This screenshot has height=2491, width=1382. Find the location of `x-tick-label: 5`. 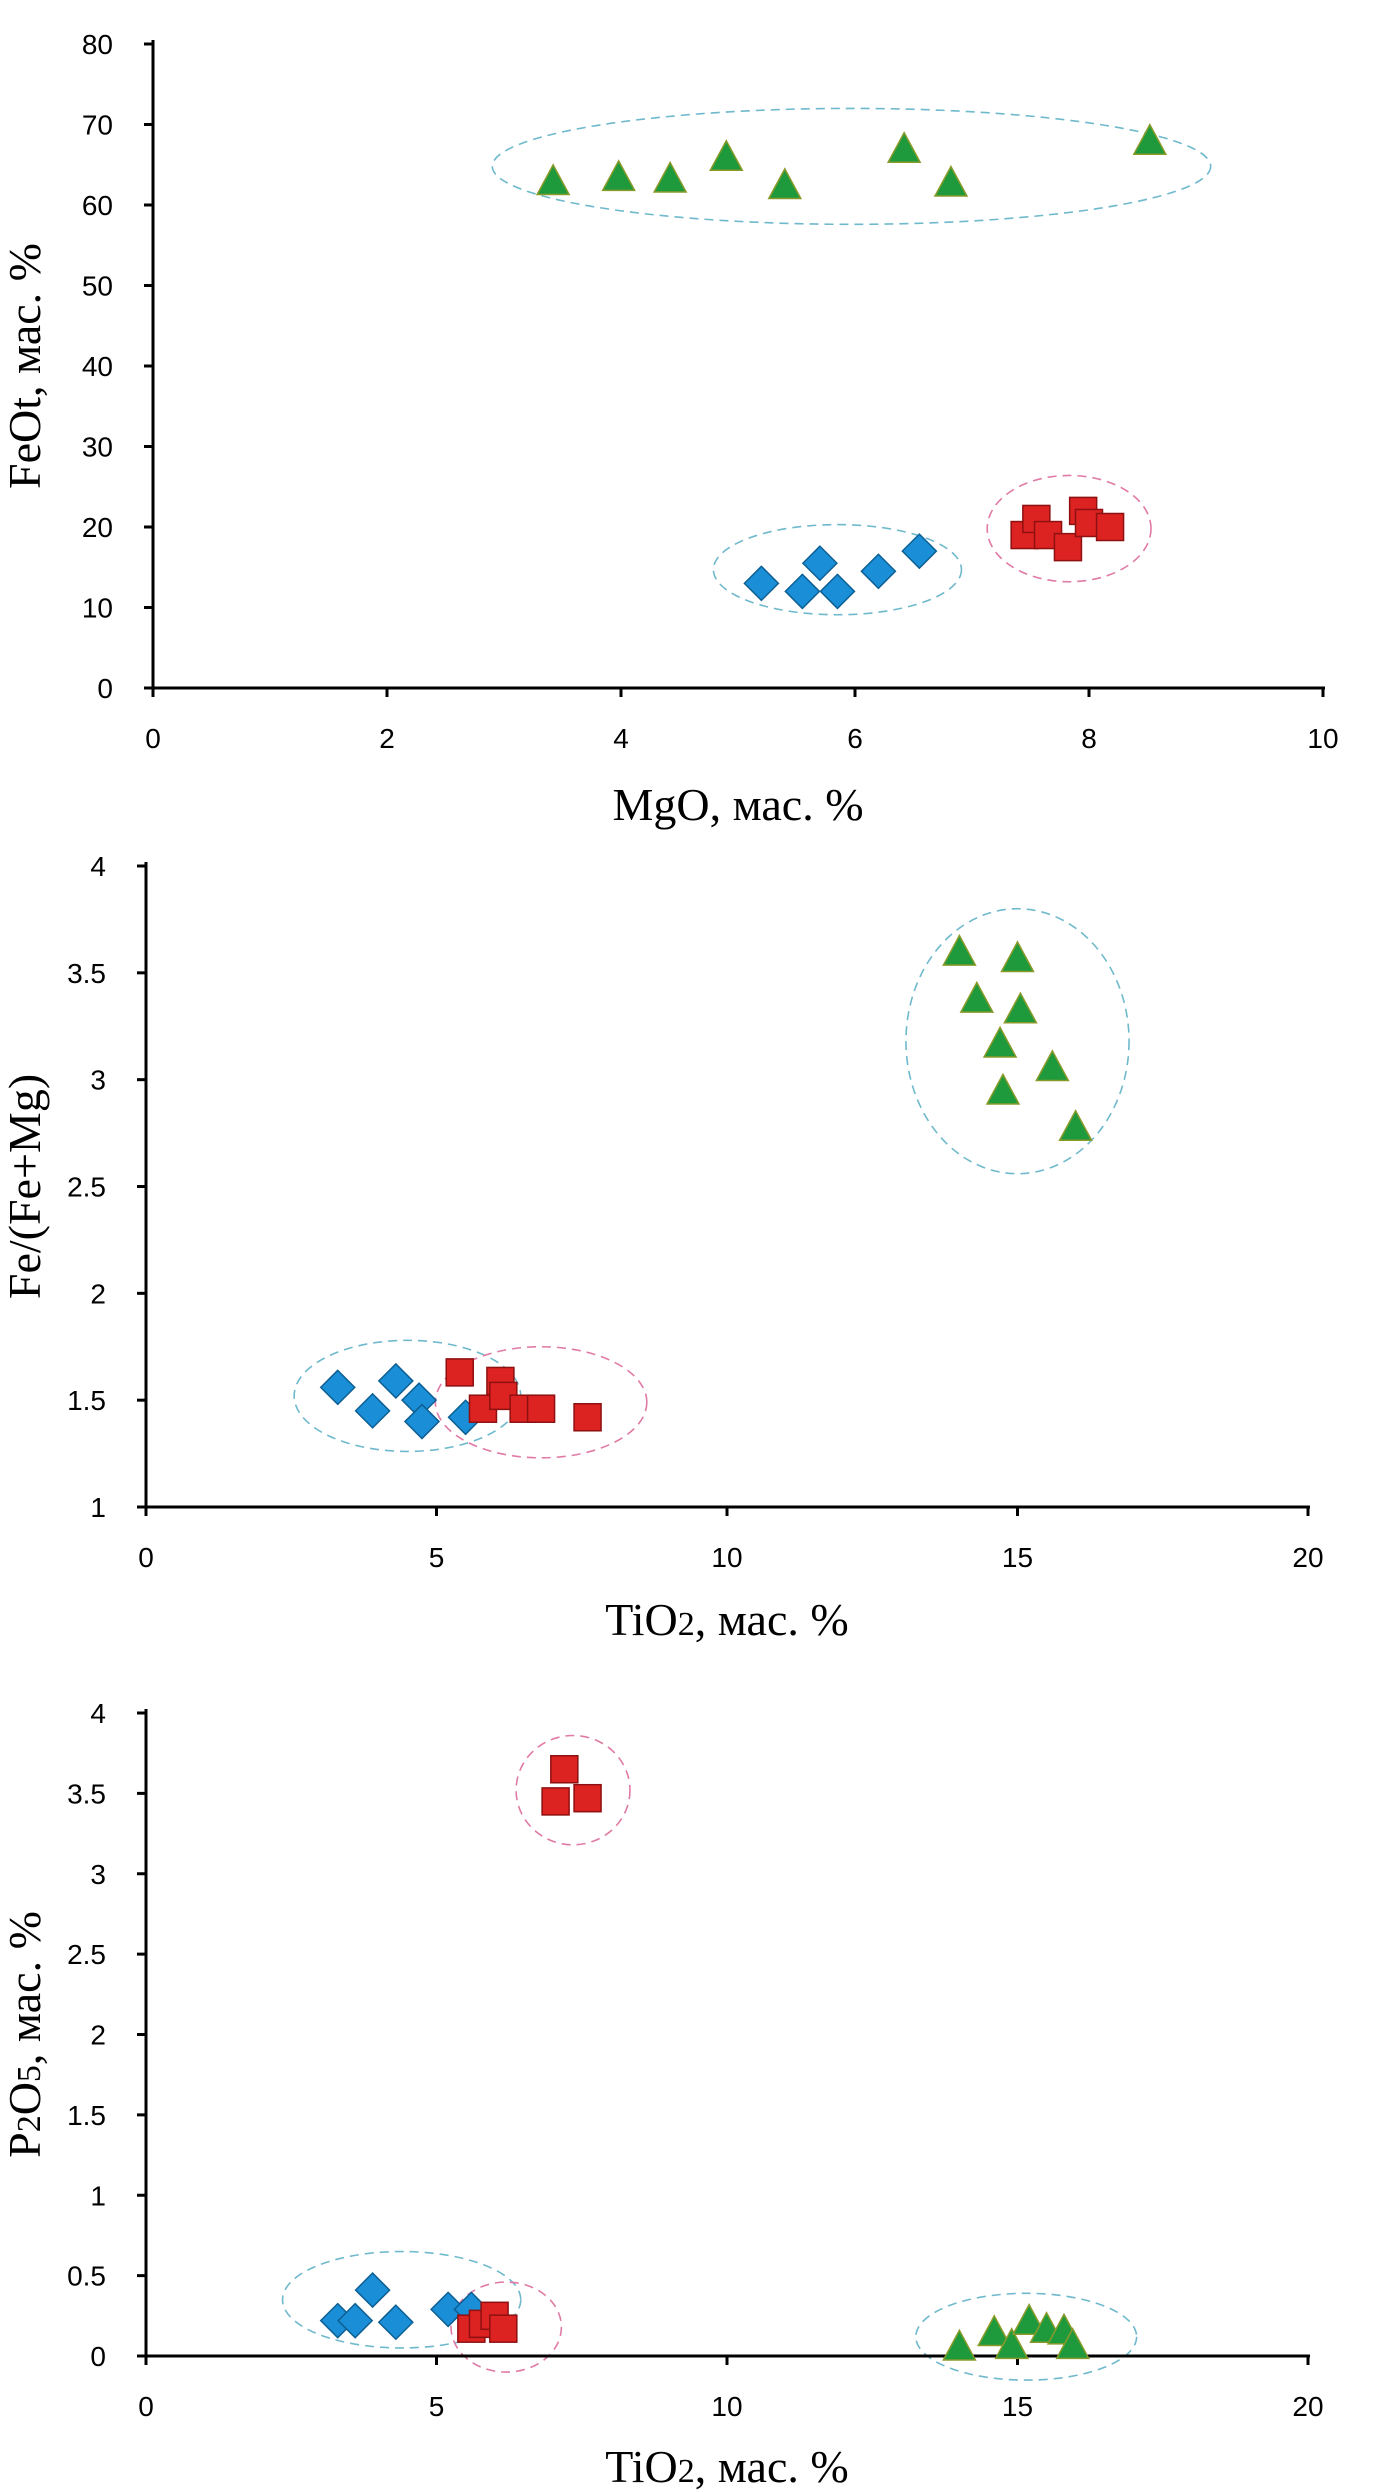

x-tick-label: 5 is located at coordinates (437, 2406).